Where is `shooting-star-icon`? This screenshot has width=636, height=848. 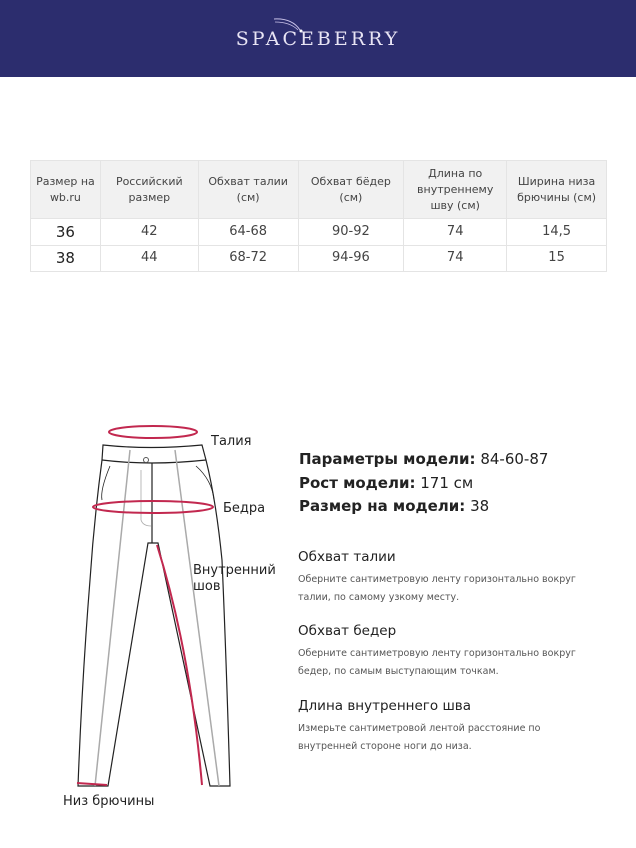 shooting-star-icon is located at coordinates (288, 25).